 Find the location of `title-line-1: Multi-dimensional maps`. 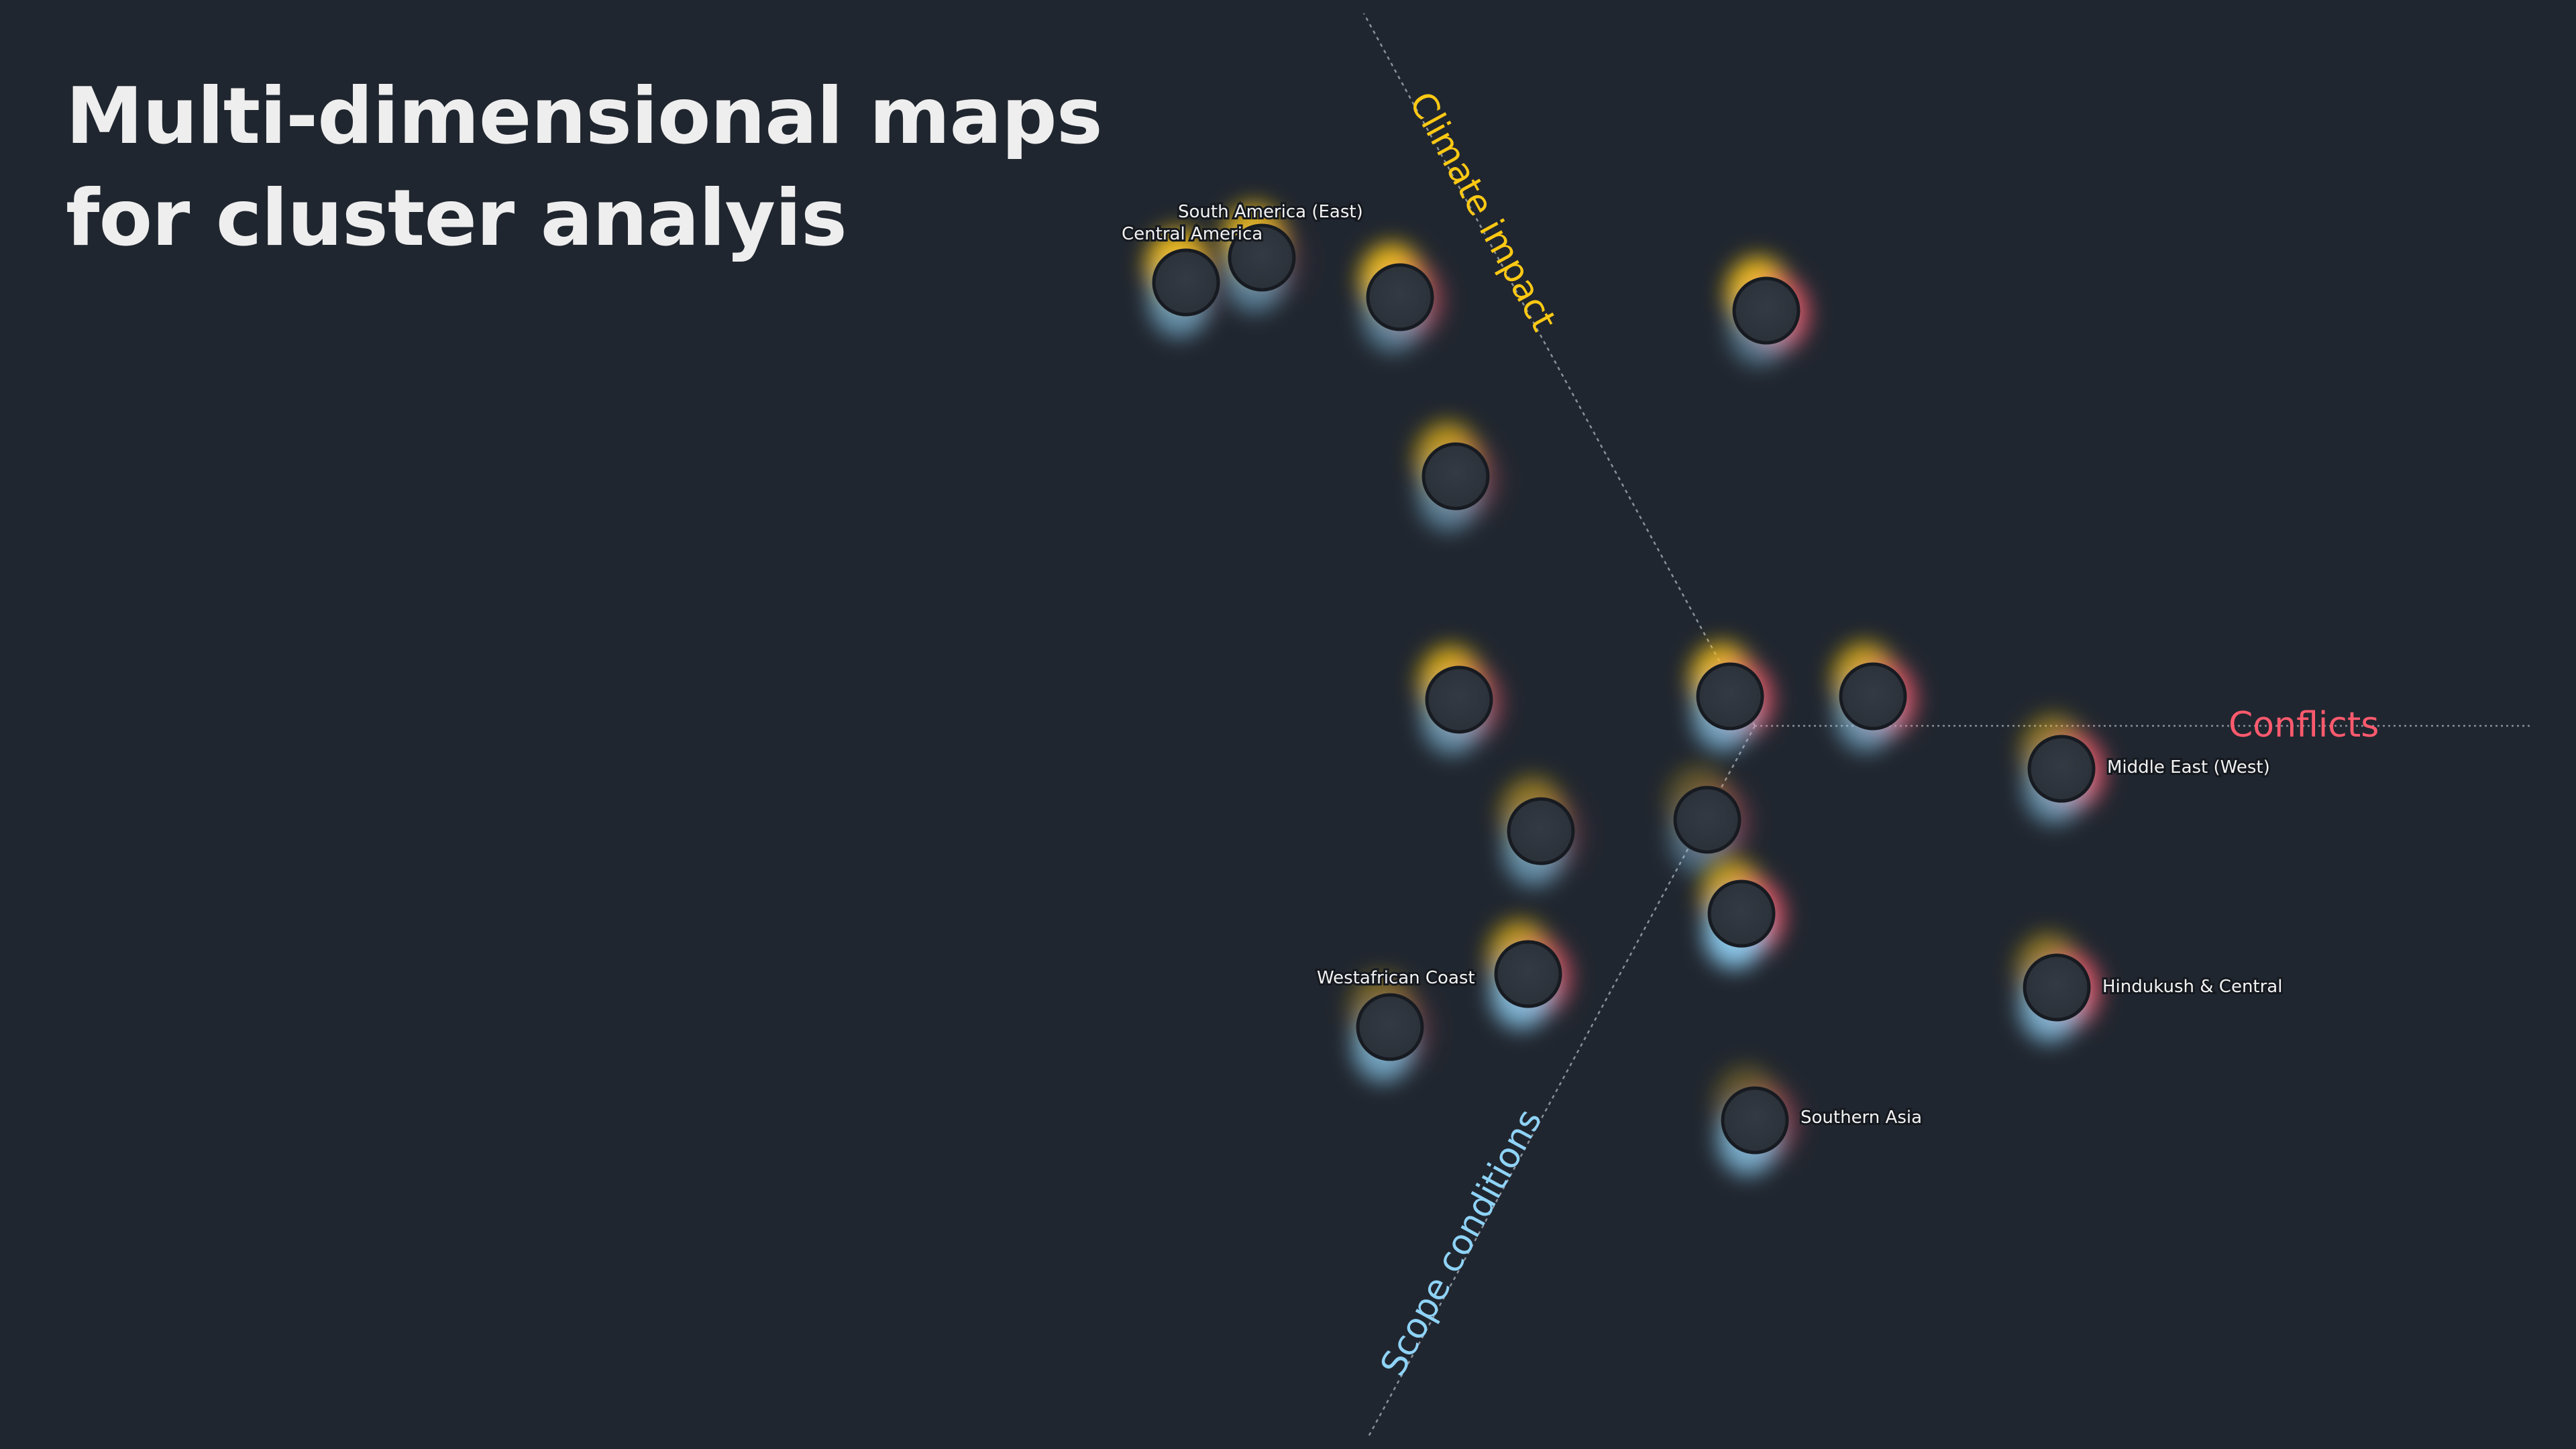

title-line-1: Multi-dimensional maps is located at coordinates (584, 116).